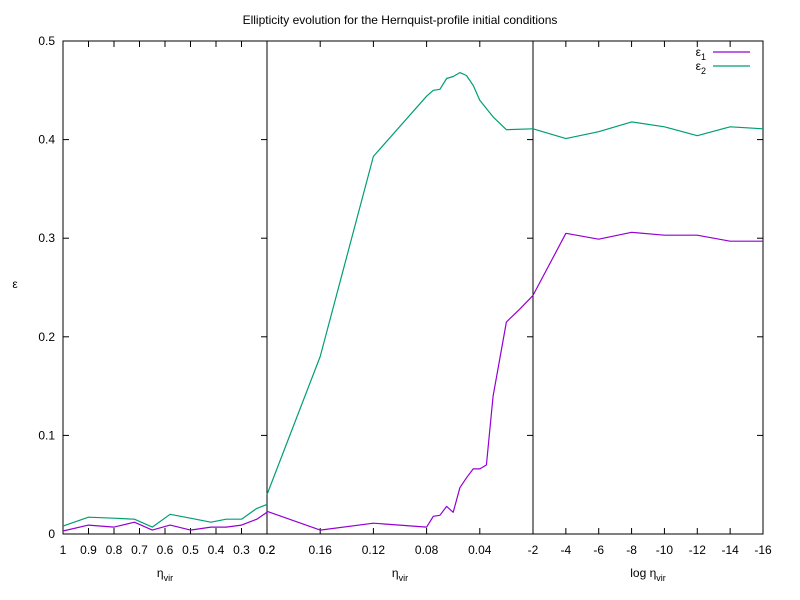  Describe the element at coordinates (46, 41) in the screenshot. I see `y-tick-label: 0.5` at that location.